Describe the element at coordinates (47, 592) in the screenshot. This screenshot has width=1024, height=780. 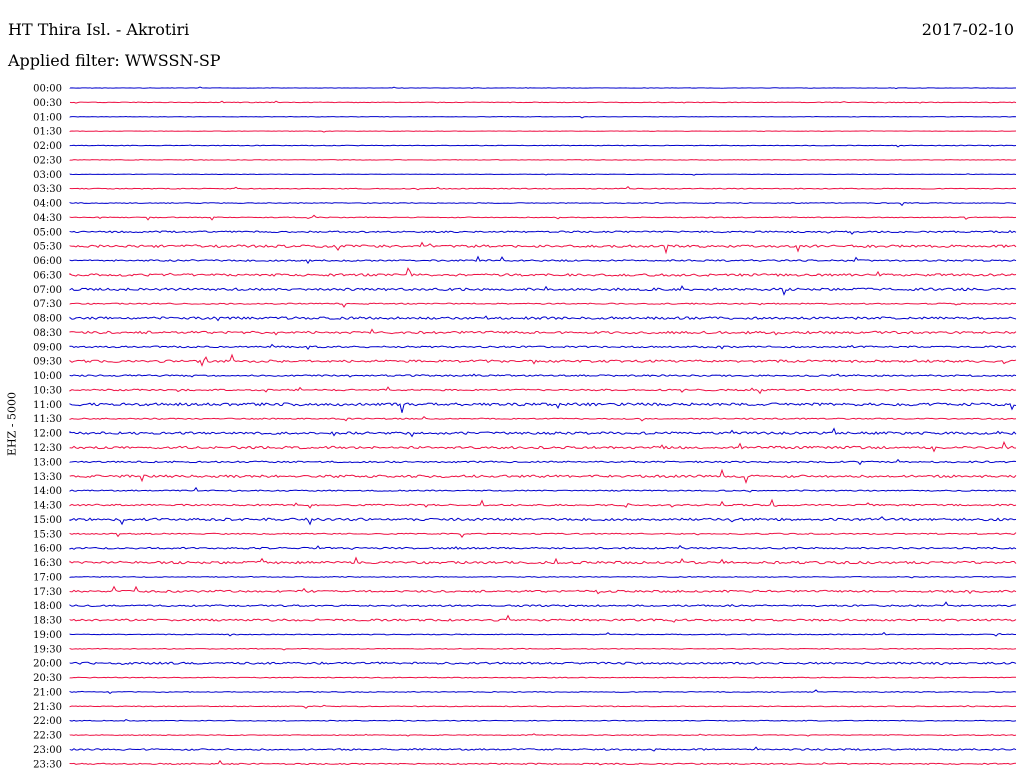
I see `row-time-label: 17:30` at that location.